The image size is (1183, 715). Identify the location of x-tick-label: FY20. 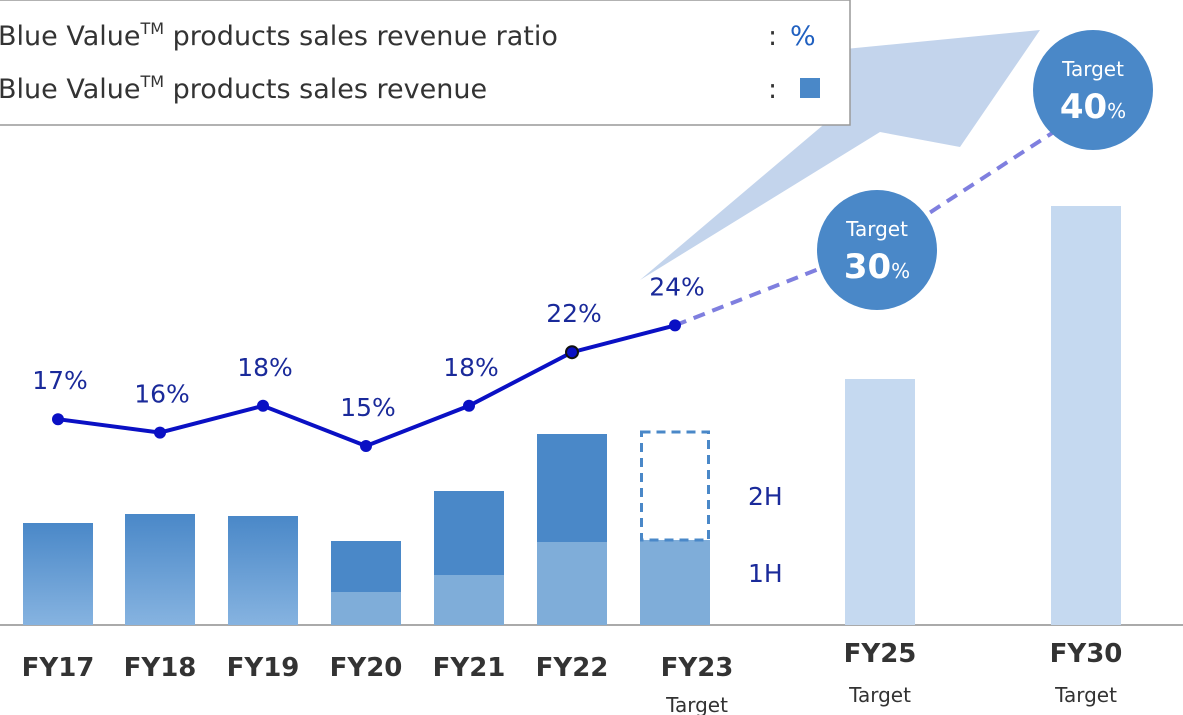
(366, 668).